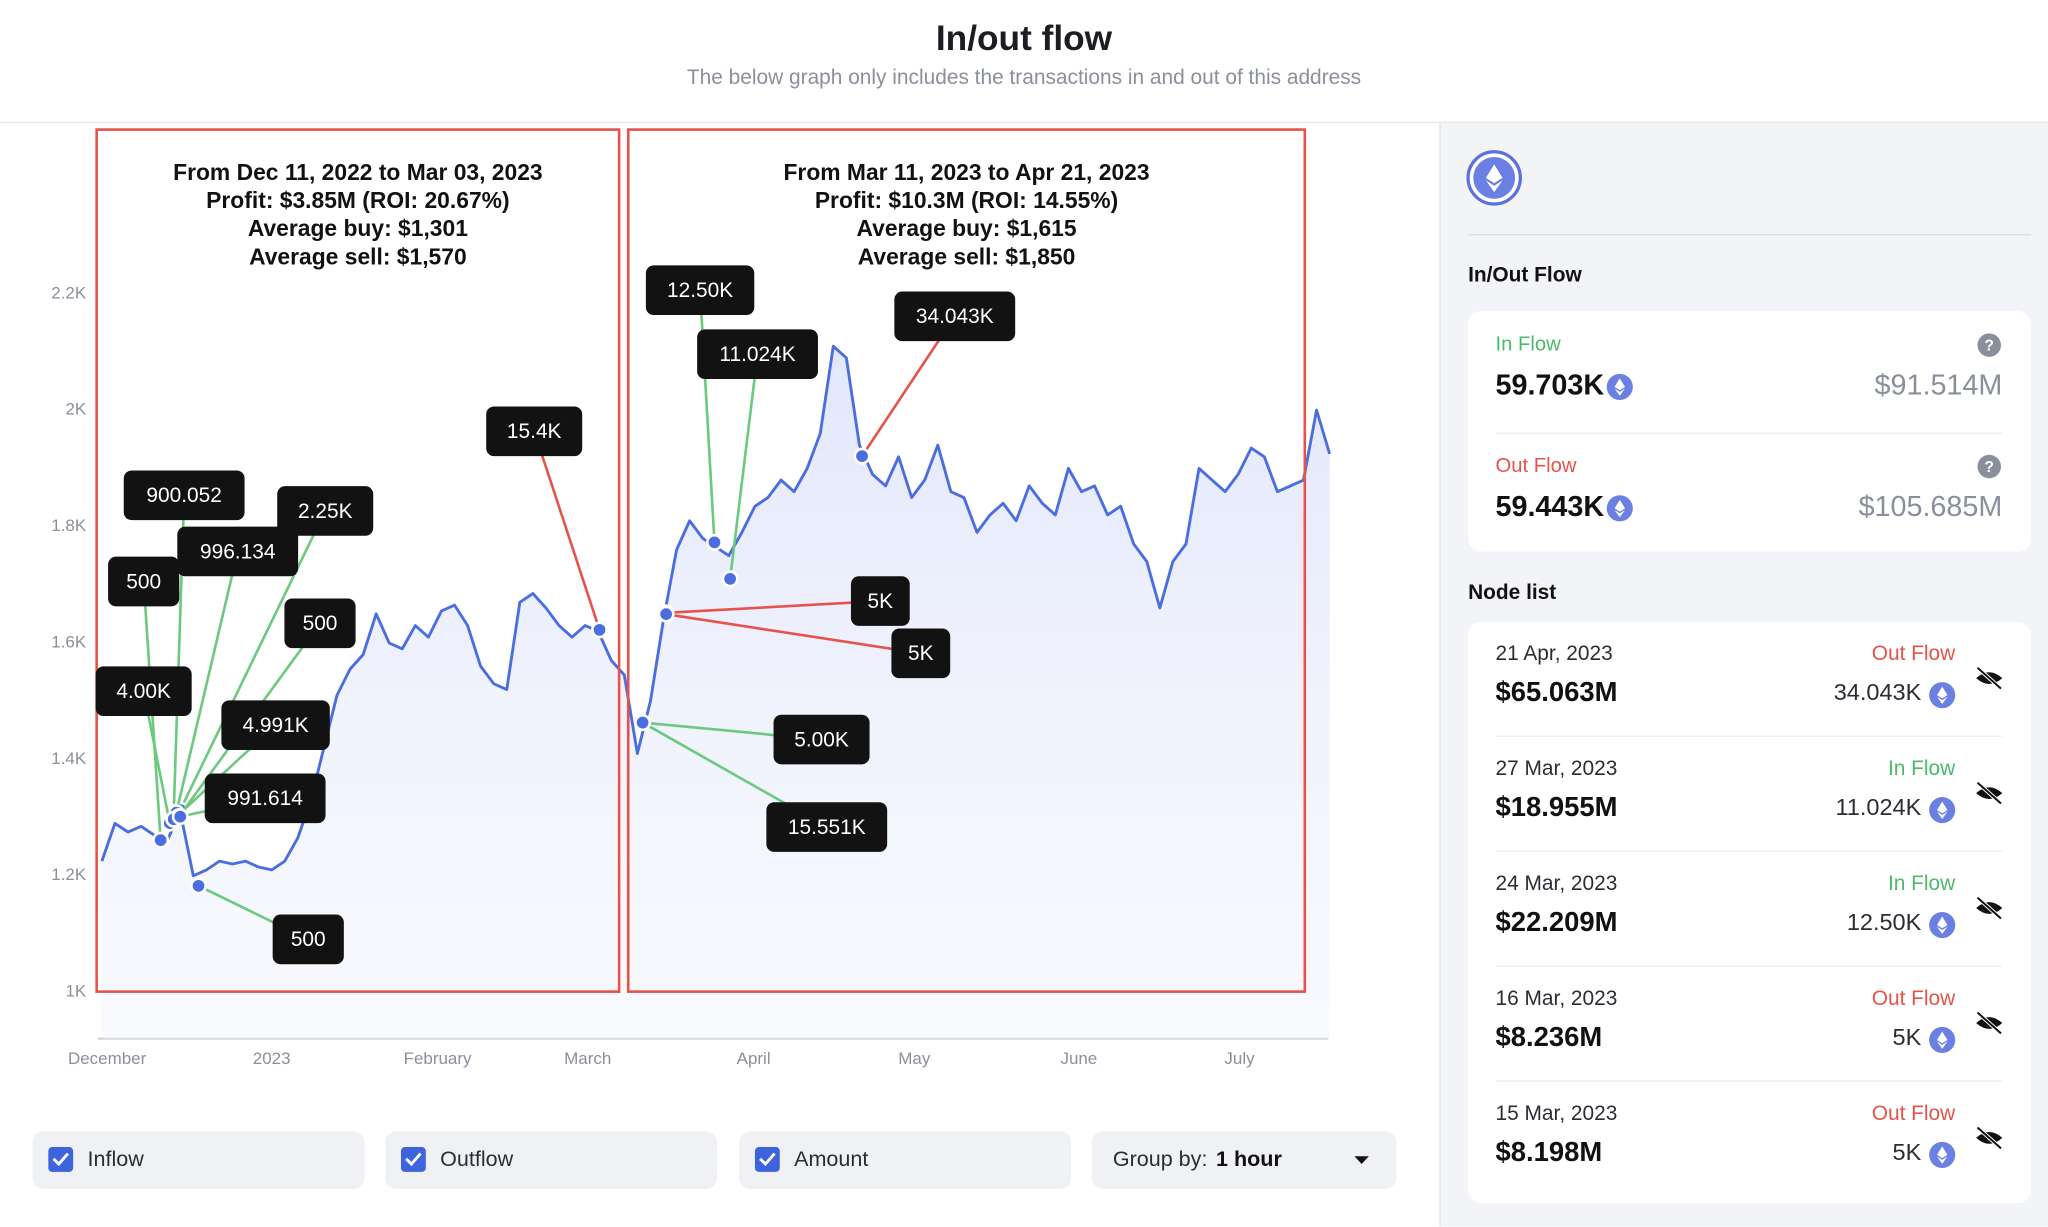  What do you see at coordinates (69, 874) in the screenshot?
I see `y-tick-label: 1.2K` at bounding box center [69, 874].